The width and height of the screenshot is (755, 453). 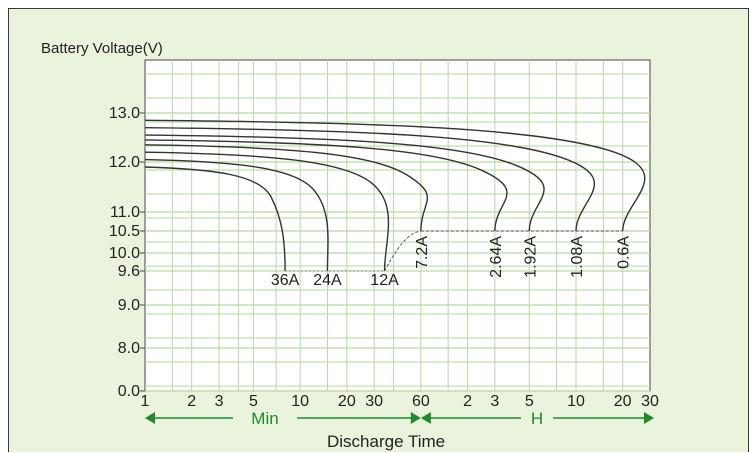 What do you see at coordinates (400, 401) in the screenshot?
I see `x-tick-labels: 1 2 3 5 10 20 30 60 2 3 5 10 20 30` at bounding box center [400, 401].